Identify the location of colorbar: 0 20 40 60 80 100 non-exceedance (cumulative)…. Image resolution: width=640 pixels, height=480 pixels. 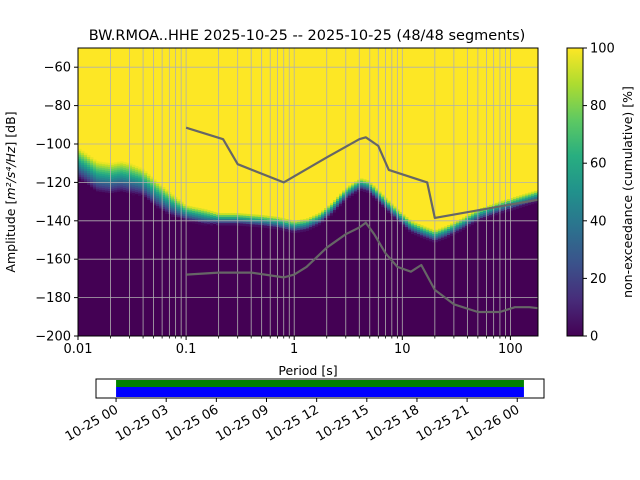
(600, 193).